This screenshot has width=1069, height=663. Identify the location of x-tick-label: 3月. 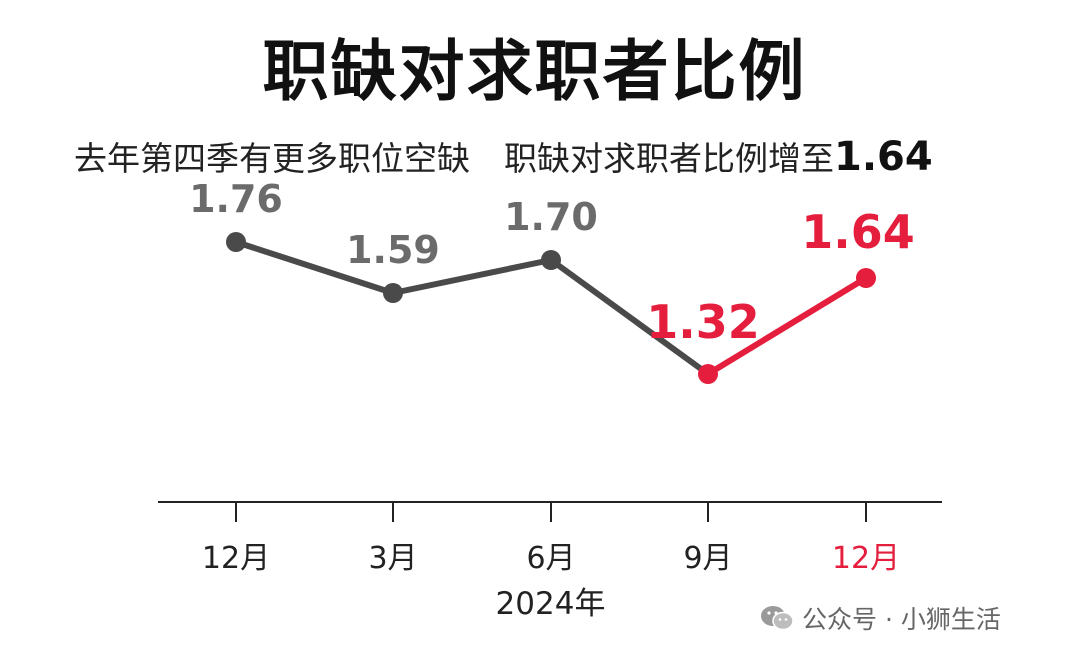
(392, 558).